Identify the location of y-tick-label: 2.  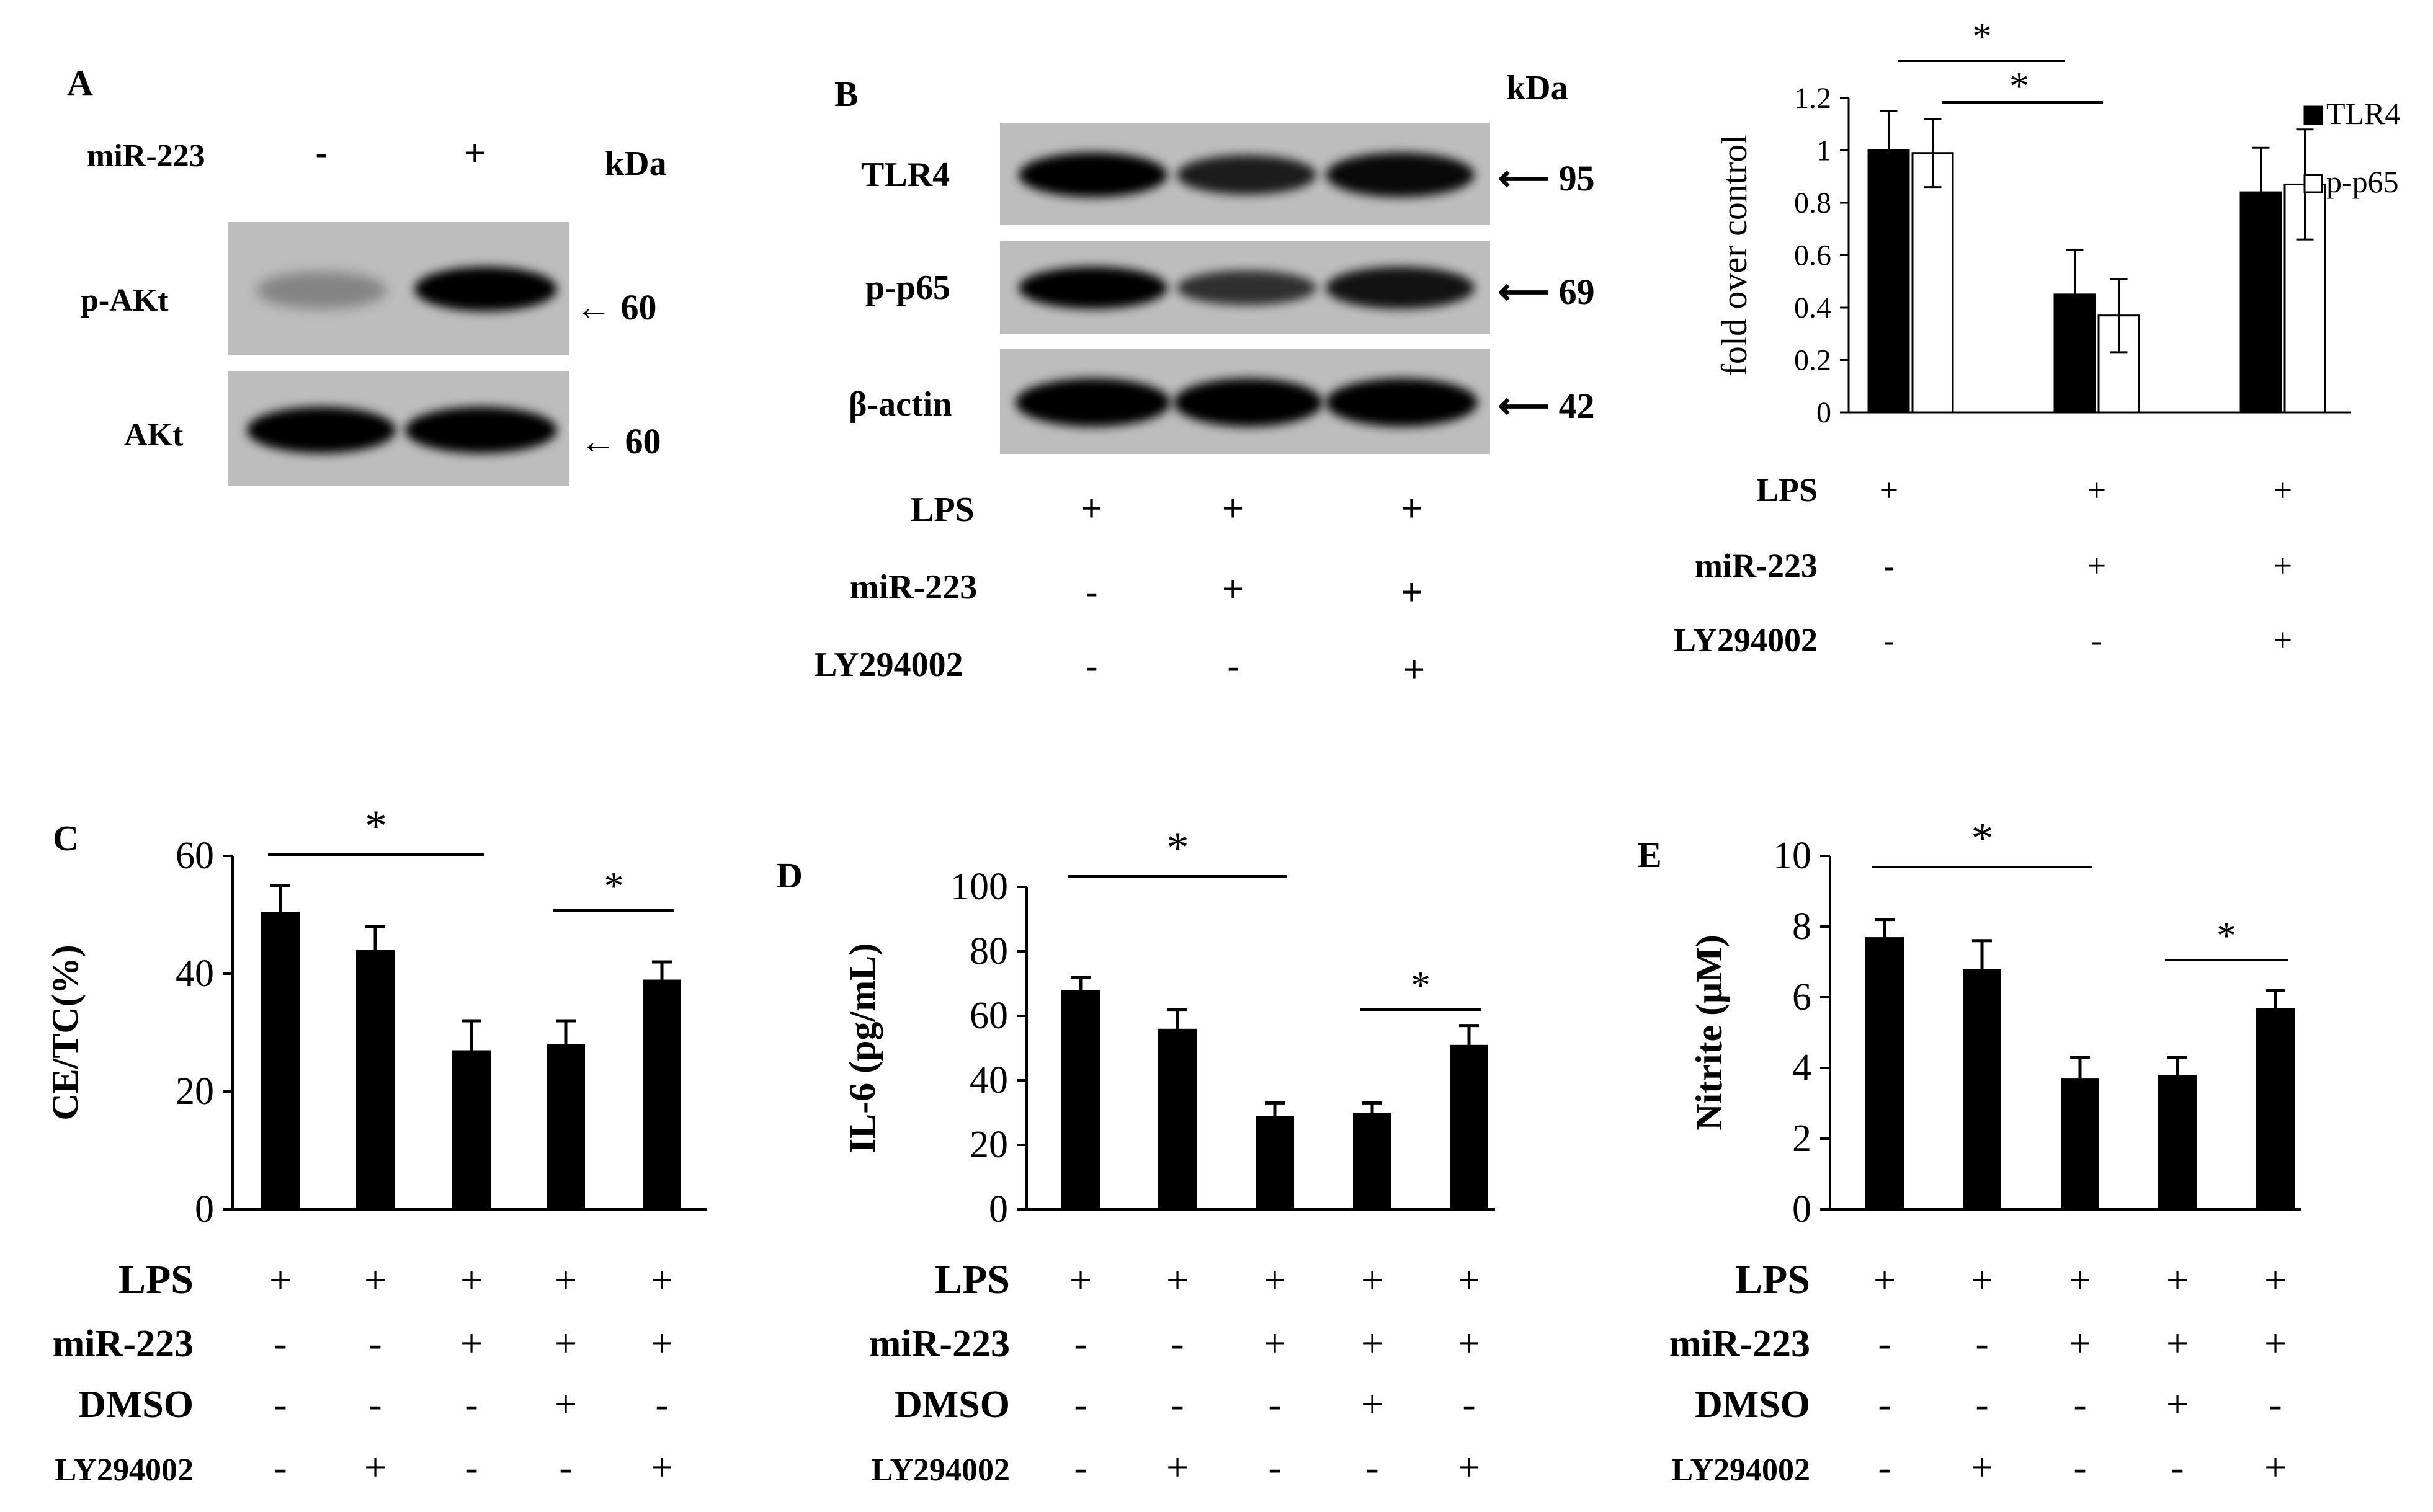
(1802, 1139).